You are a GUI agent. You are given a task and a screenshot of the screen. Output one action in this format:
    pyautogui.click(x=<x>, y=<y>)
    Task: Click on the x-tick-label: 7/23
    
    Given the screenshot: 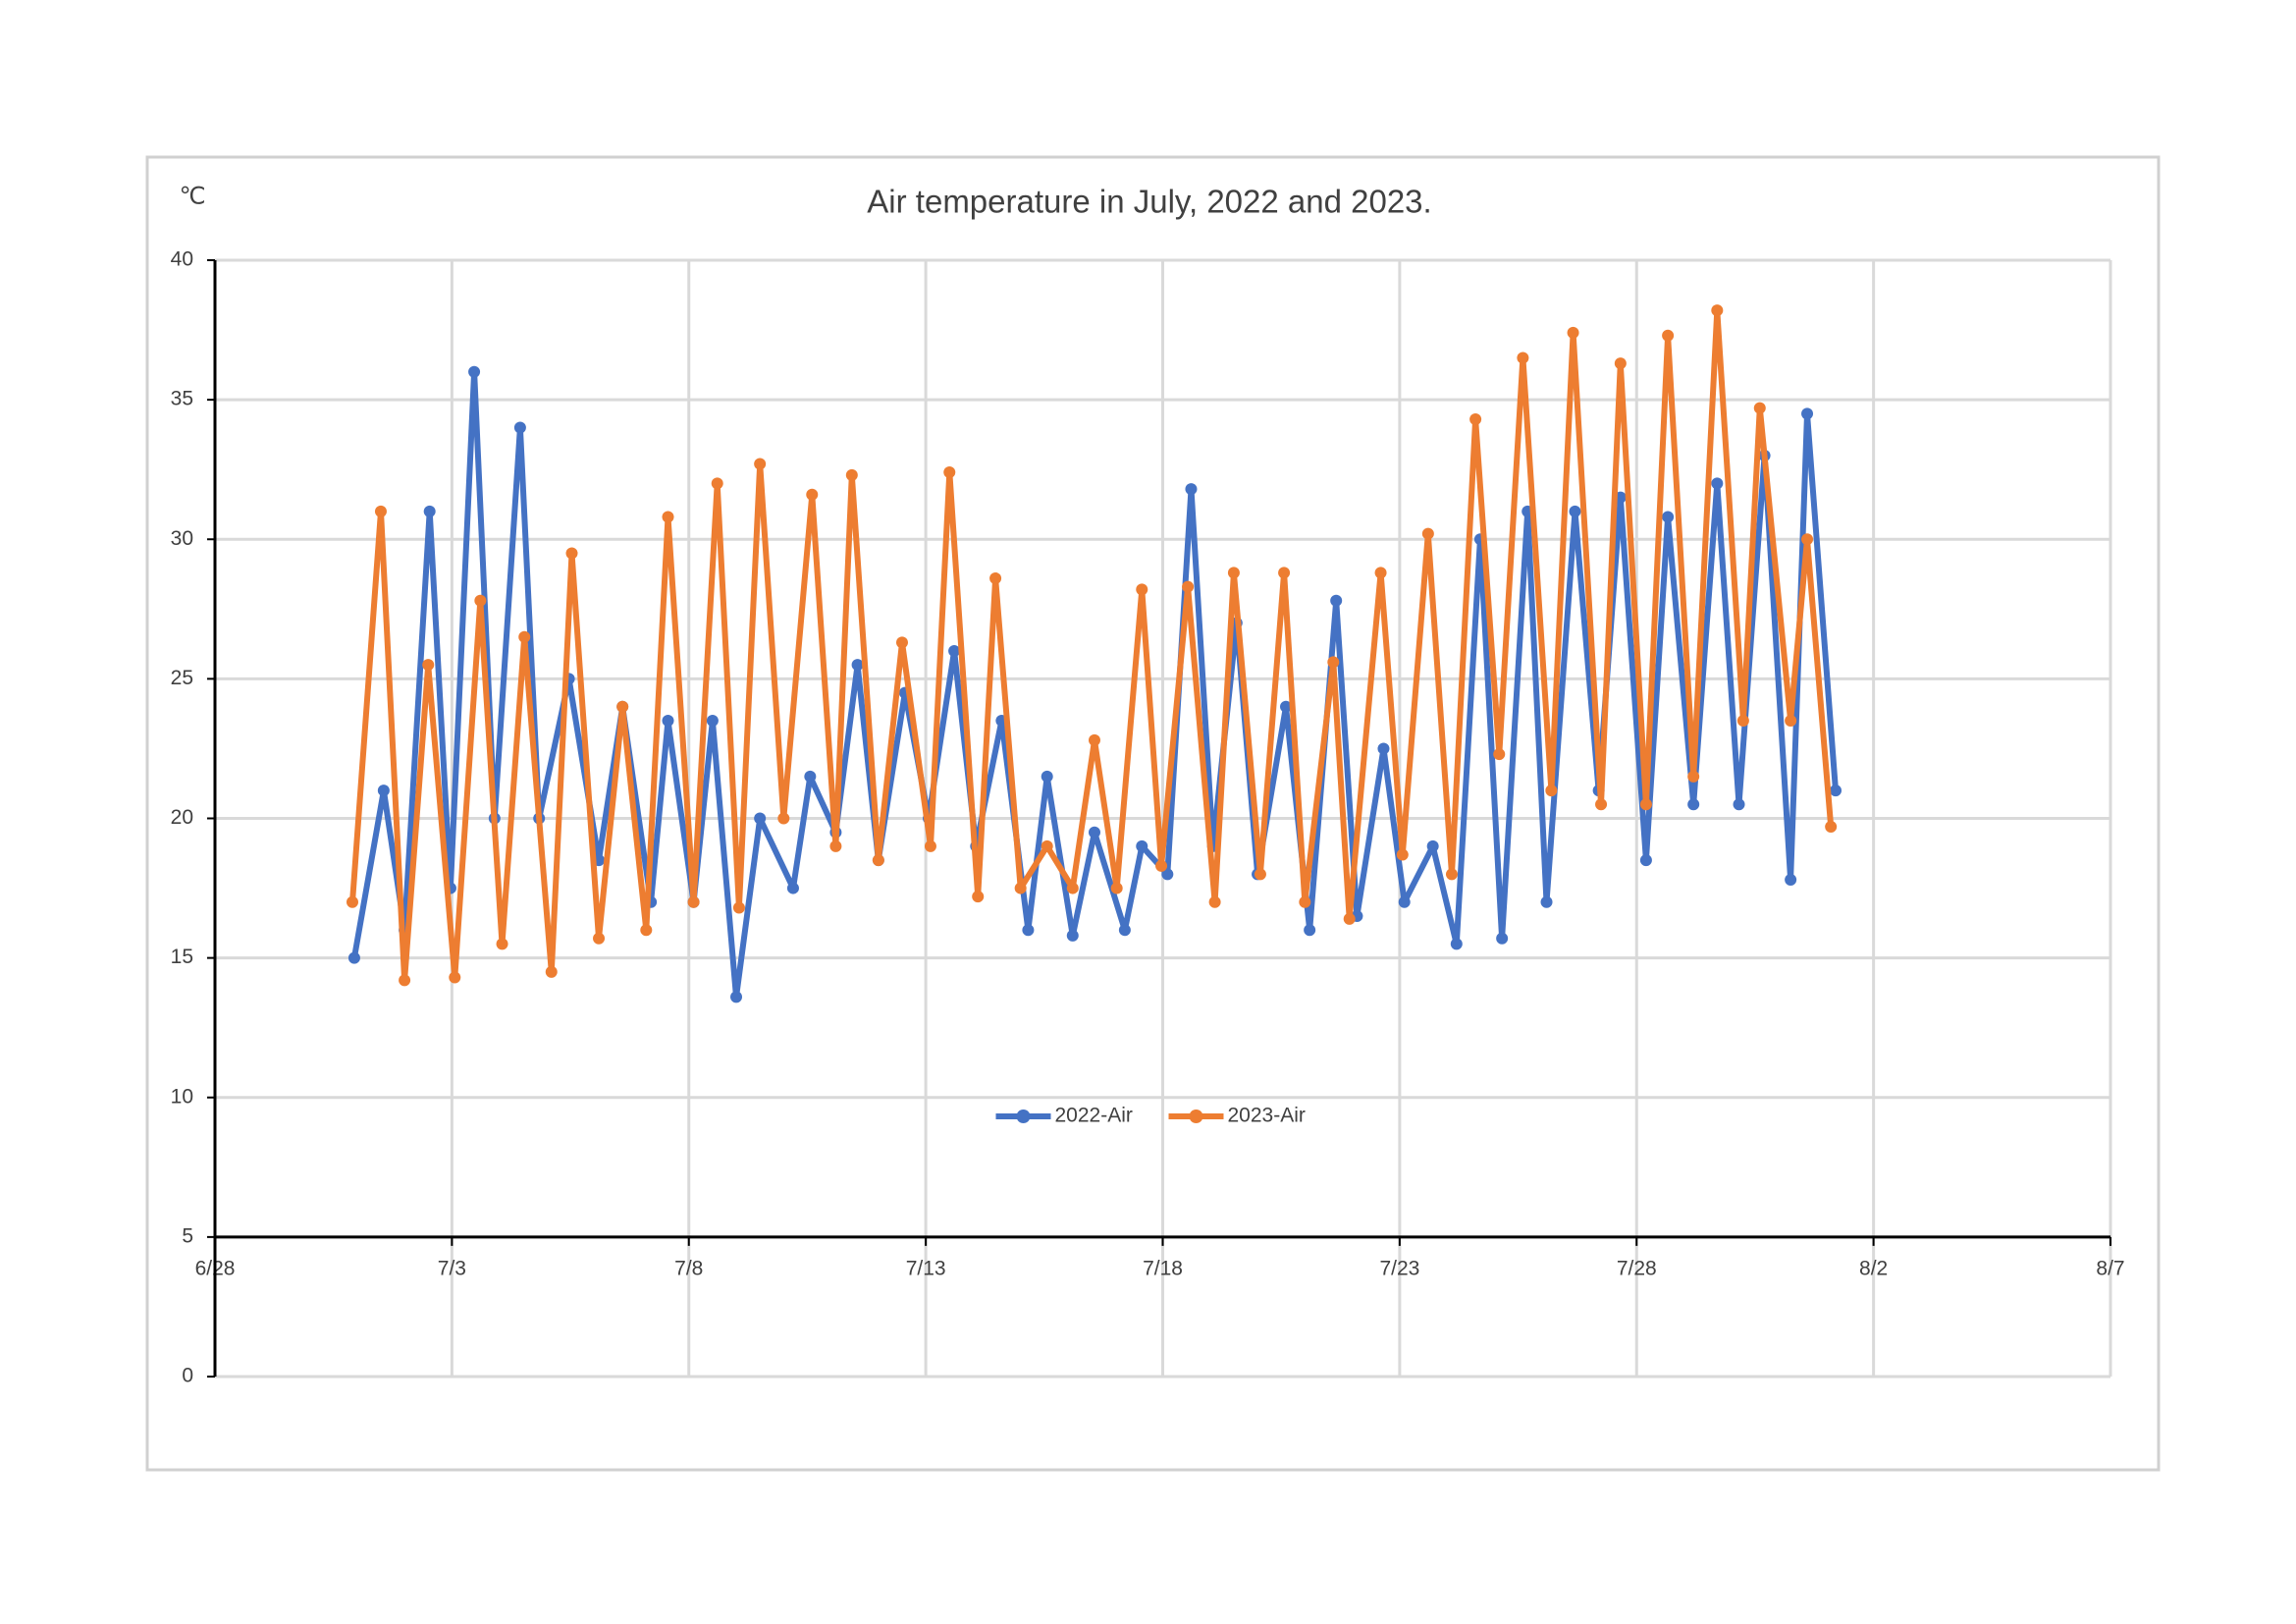 What is the action you would take?
    pyautogui.click(x=1399, y=1268)
    